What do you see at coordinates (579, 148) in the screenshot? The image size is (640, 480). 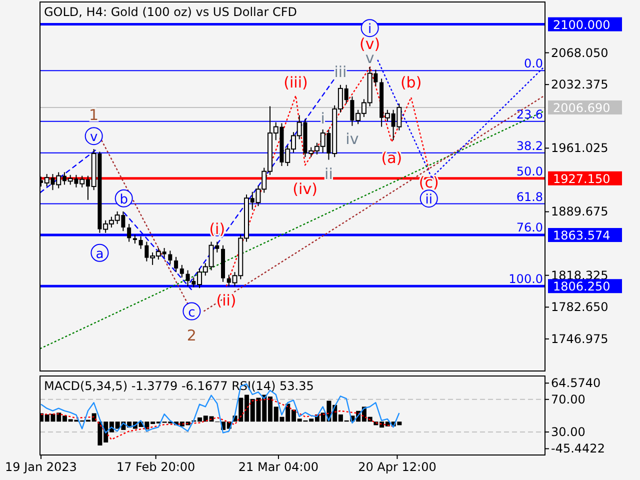 I see `y-tick-label: 1961.025` at bounding box center [579, 148].